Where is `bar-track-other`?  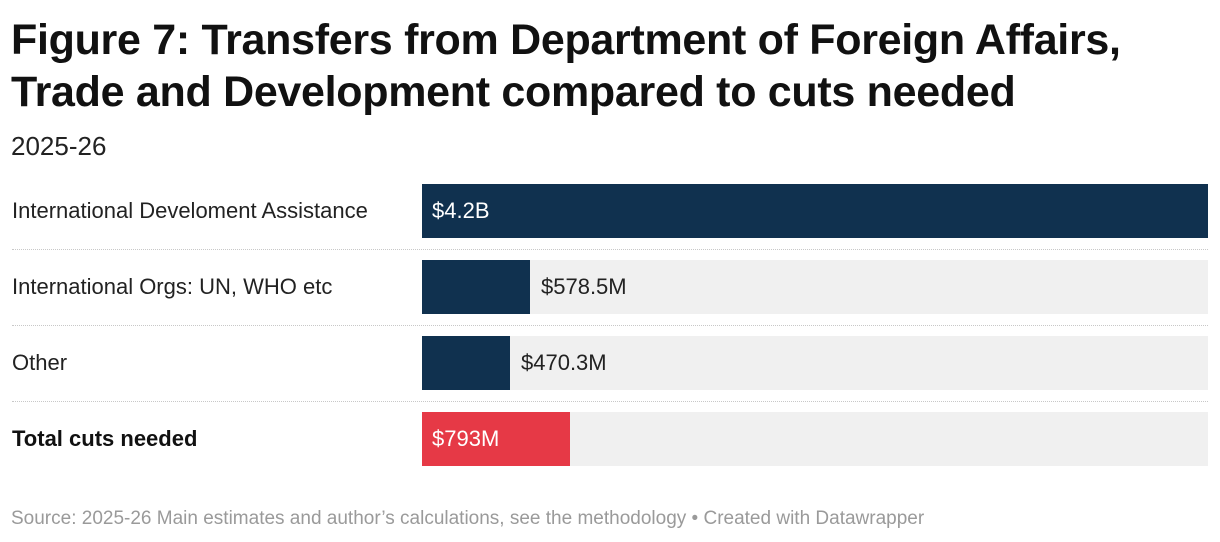 bar-track-other is located at coordinates (815, 363).